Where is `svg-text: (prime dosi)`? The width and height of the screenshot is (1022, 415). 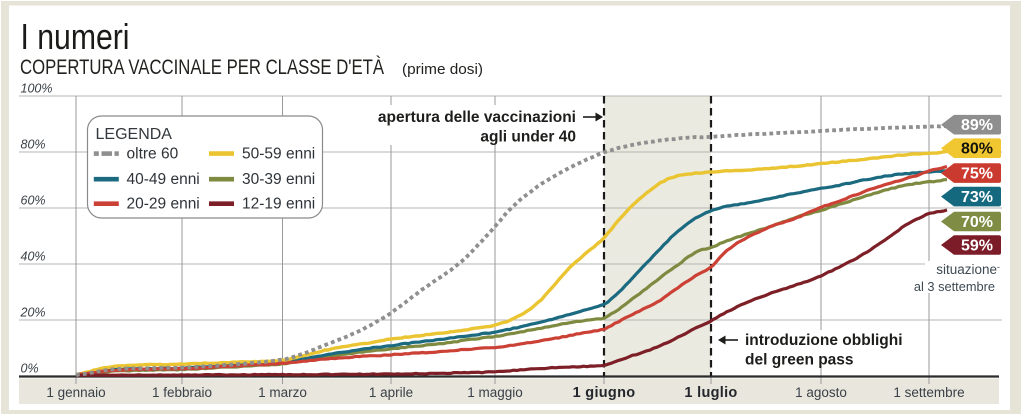
svg-text: (prime dosi) is located at coordinates (442, 69).